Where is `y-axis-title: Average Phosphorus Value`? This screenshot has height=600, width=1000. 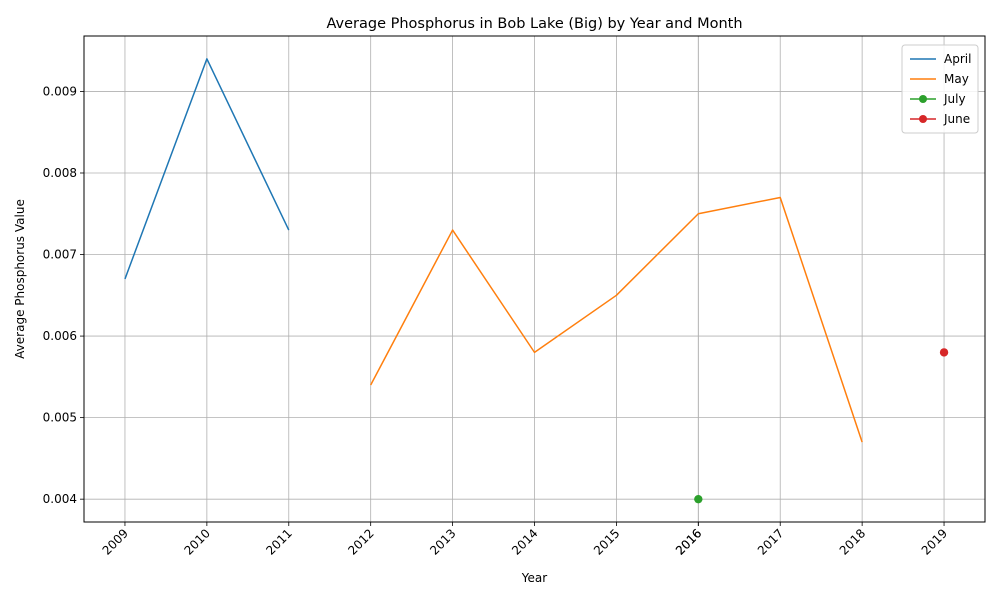
y-axis-title: Average Phosphorus Value is located at coordinates (20, 279).